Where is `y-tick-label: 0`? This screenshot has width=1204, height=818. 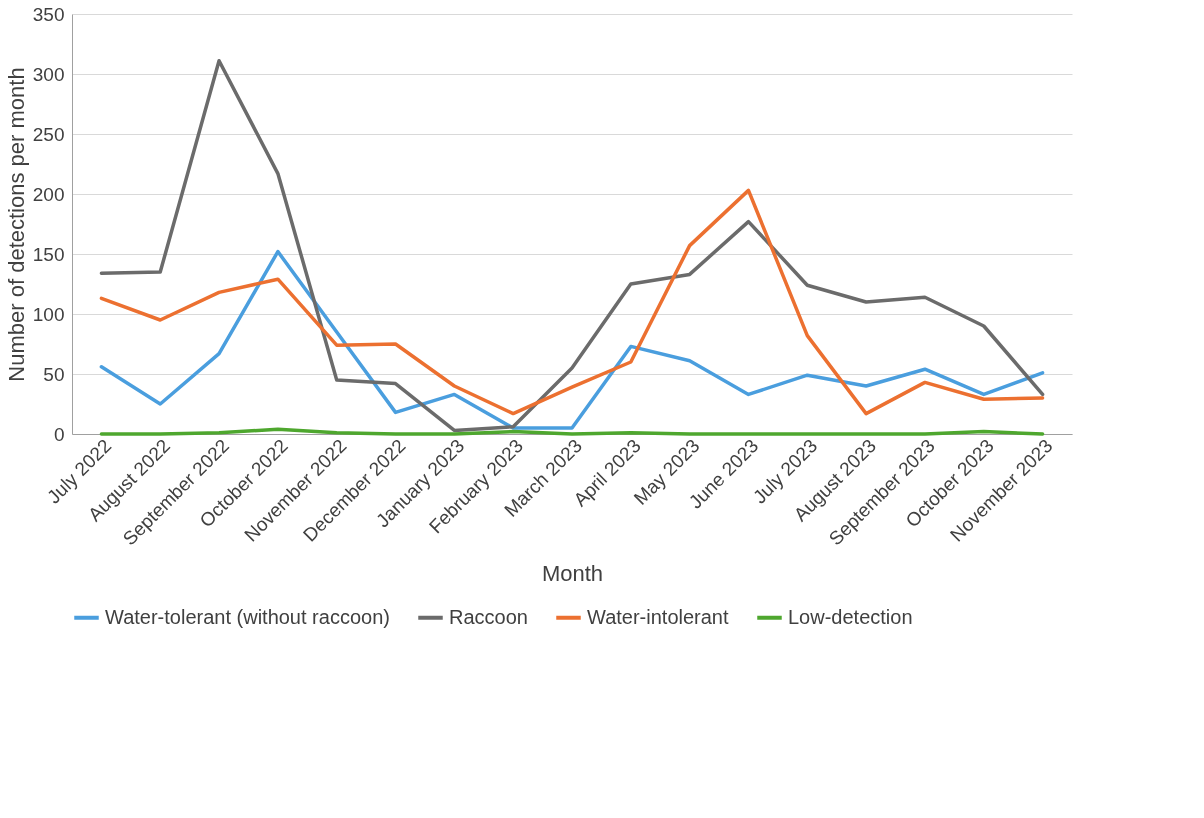
y-tick-label: 0 is located at coordinates (59, 434).